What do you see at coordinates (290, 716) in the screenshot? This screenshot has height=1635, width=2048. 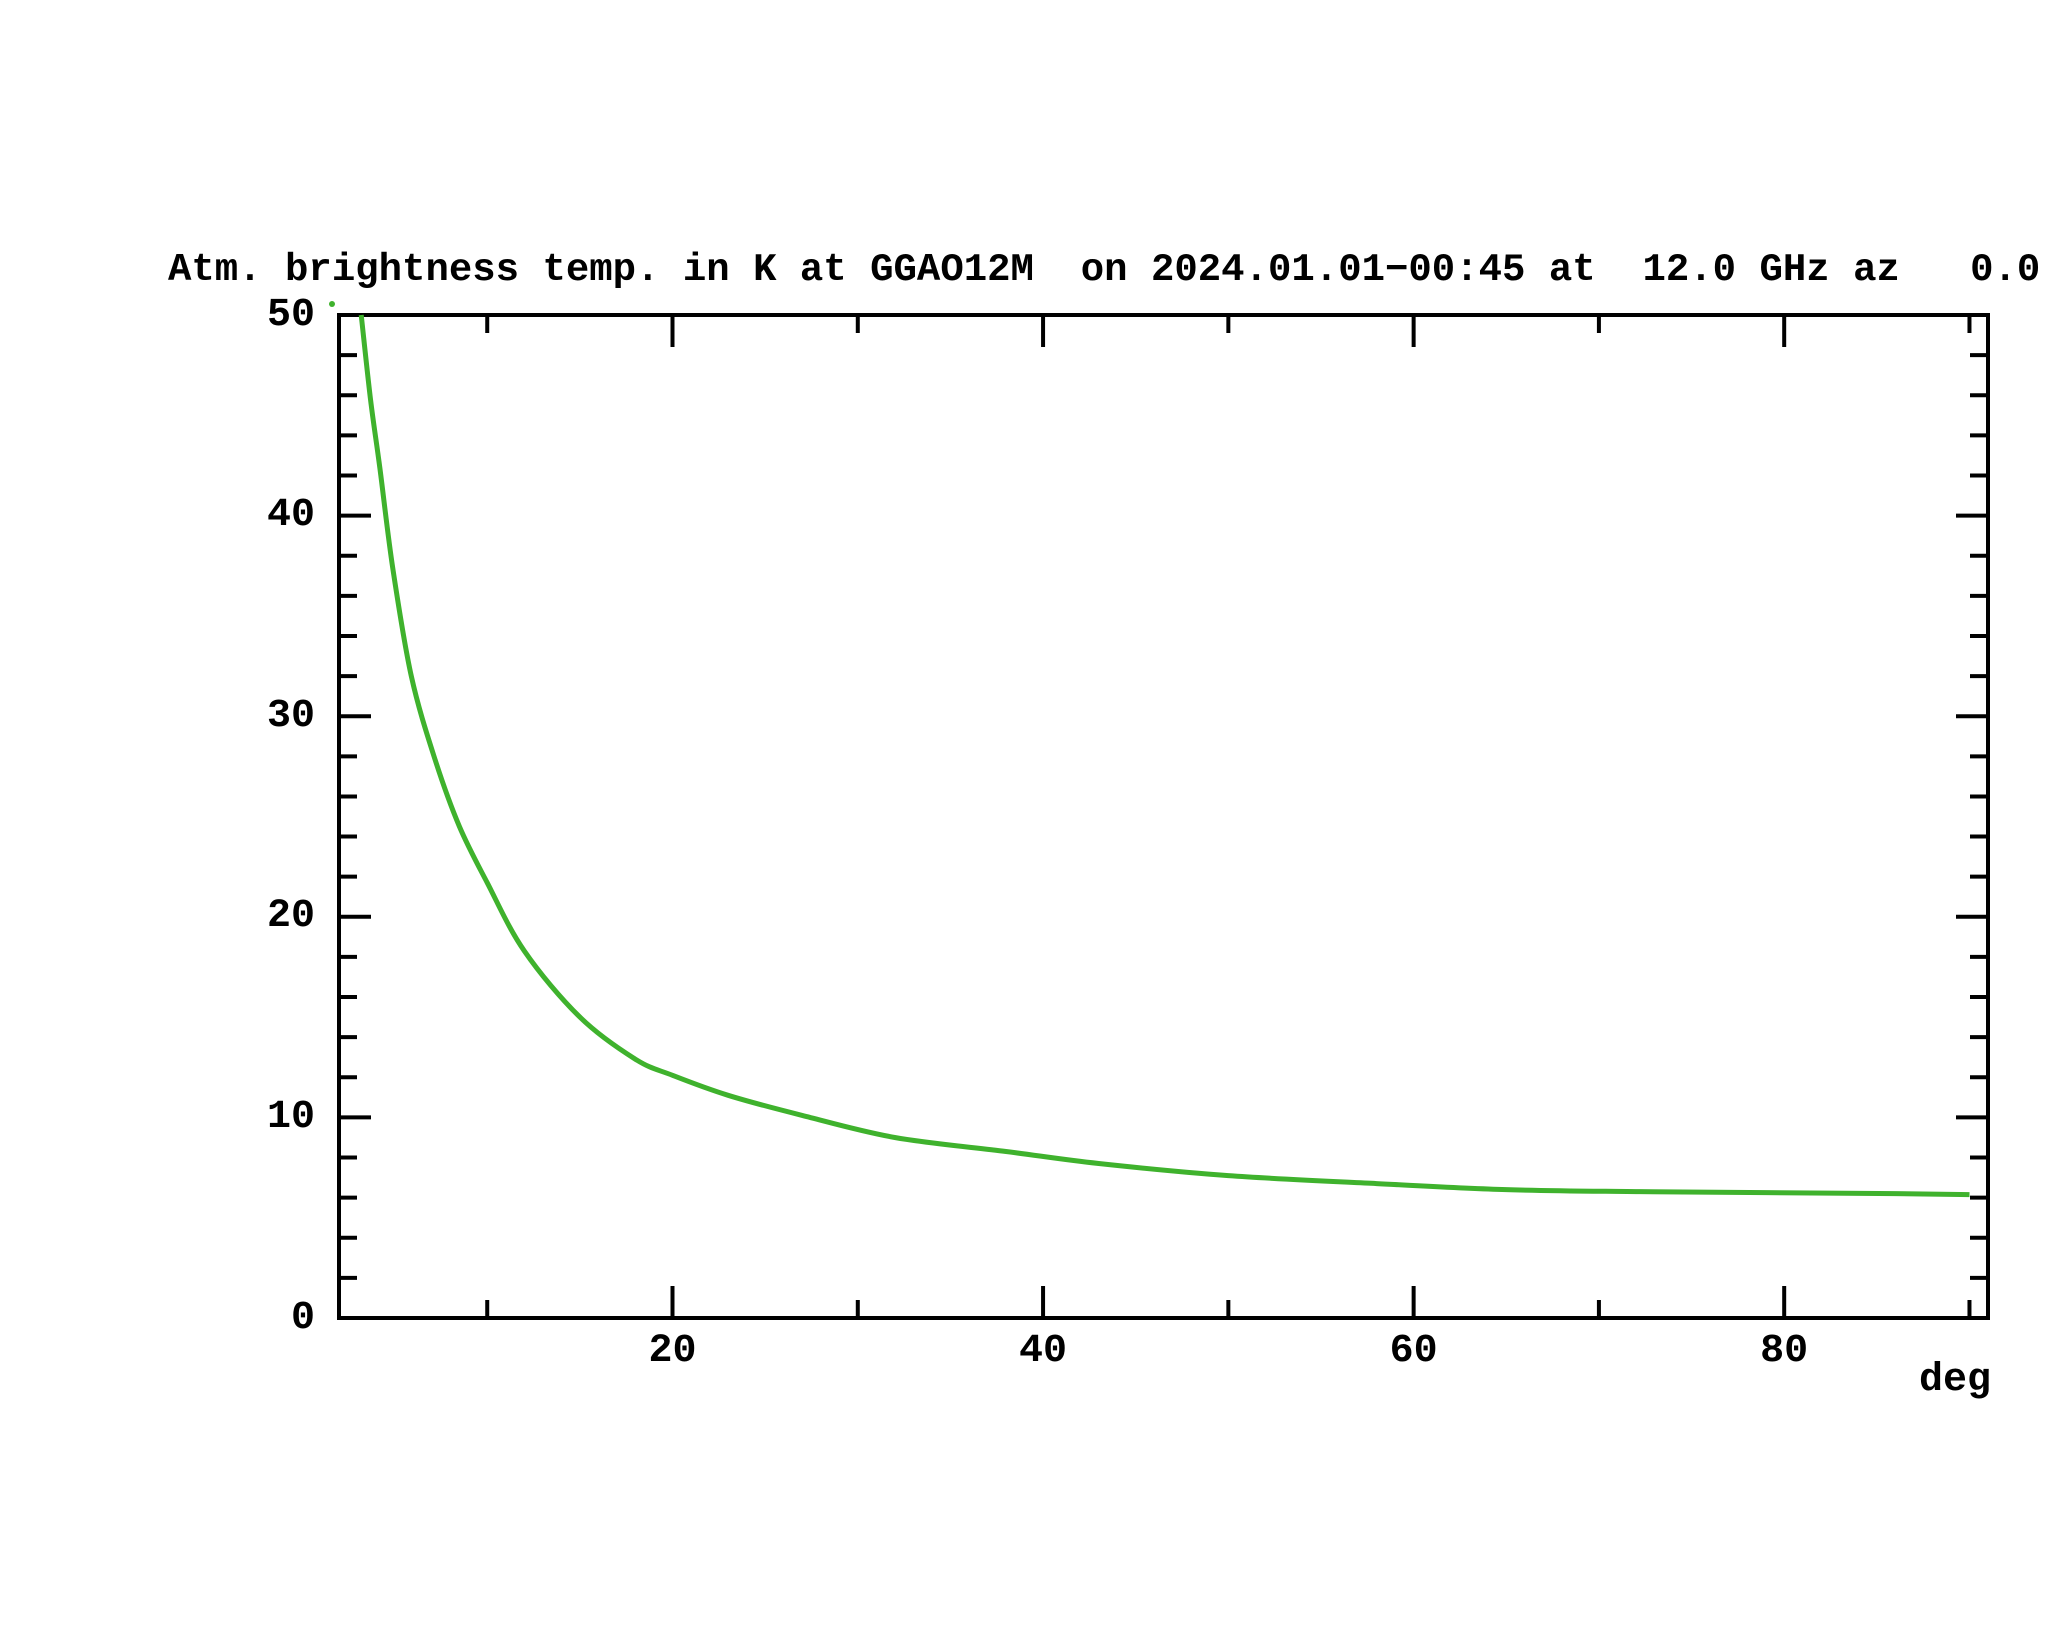 I see `y-tick-label: 30` at bounding box center [290, 716].